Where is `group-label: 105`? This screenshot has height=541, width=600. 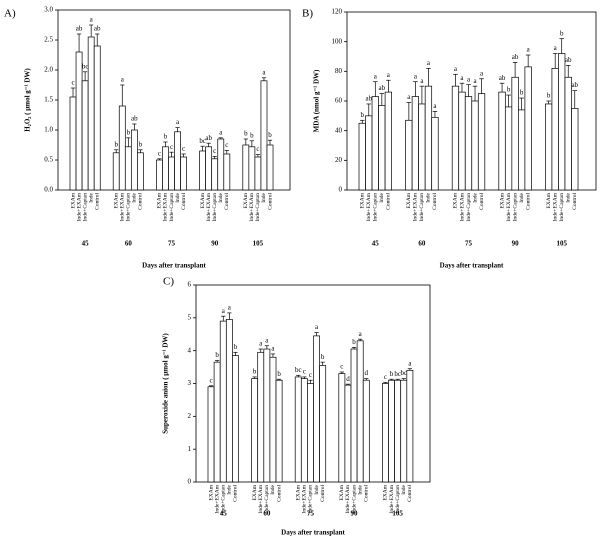 group-label: 105 is located at coordinates (561, 244).